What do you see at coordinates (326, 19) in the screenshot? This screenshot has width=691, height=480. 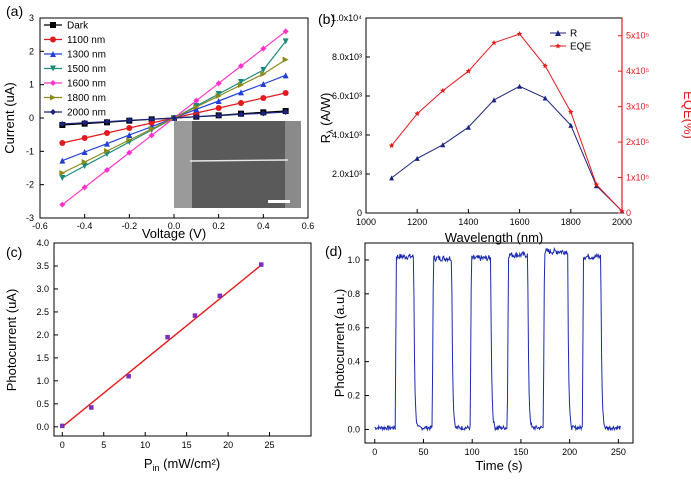 I see `panel-b-label: (b)` at bounding box center [326, 19].